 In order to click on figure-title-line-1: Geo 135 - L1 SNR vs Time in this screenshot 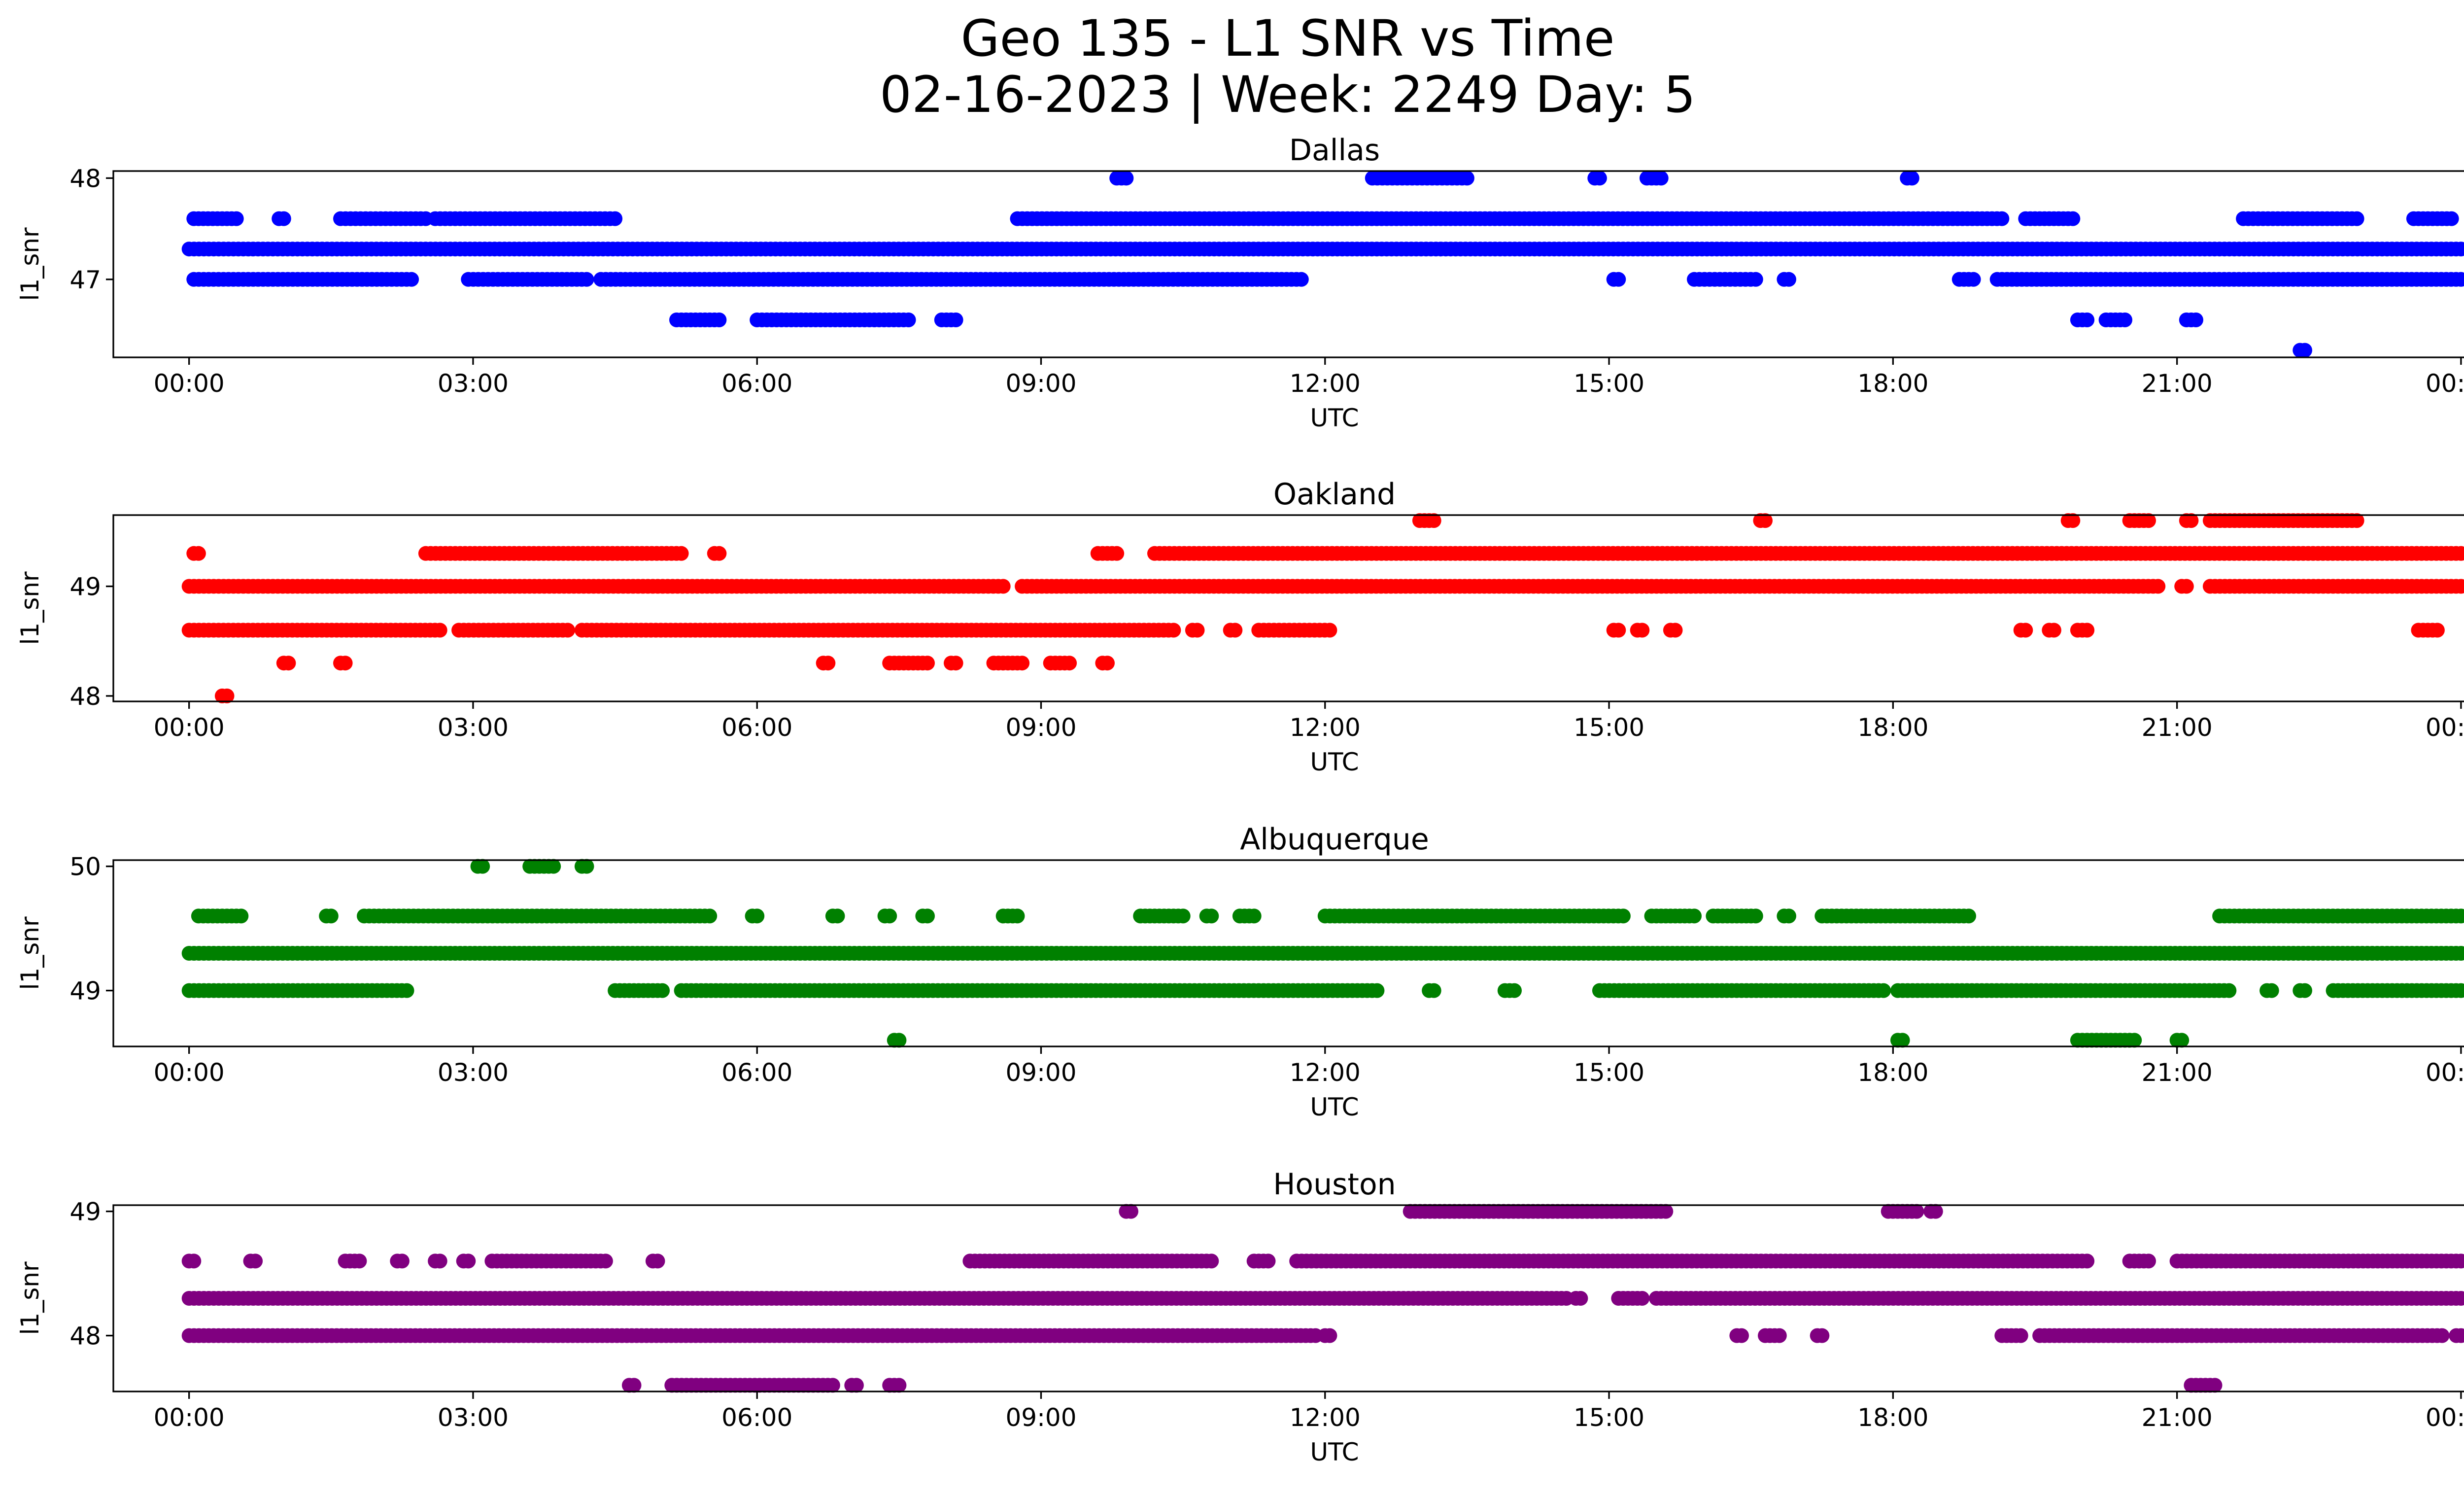, I will do `click(1288, 38)`.